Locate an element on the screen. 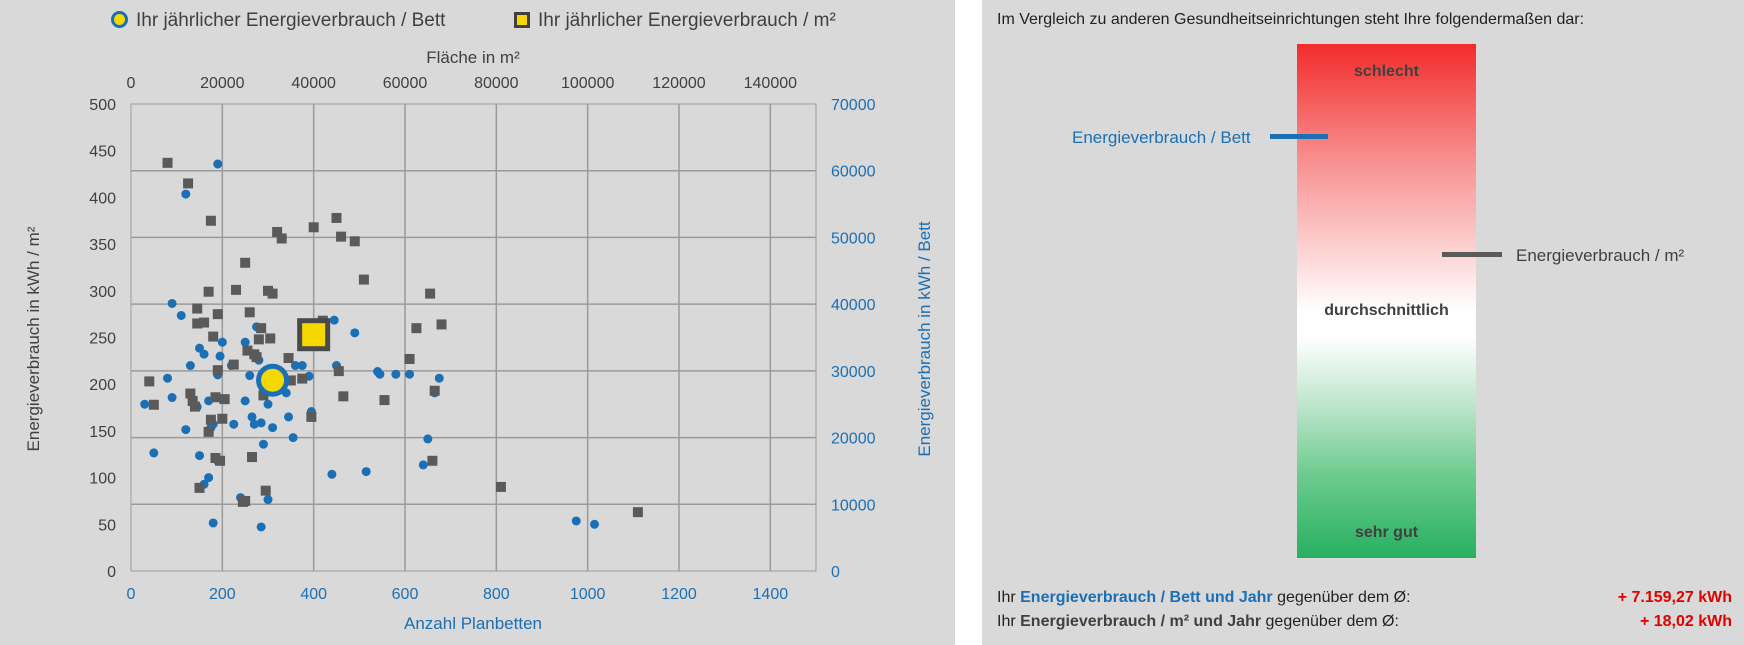  x-top-tick-label: 80000 is located at coordinates (496, 83).